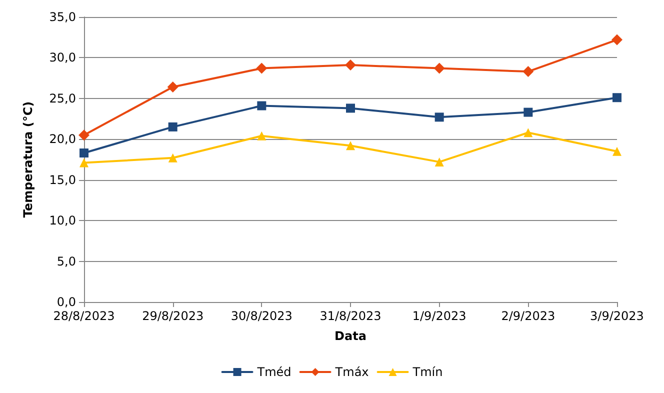 This screenshot has height=393, width=664. Describe the element at coordinates (528, 316) in the screenshot. I see `x-tick-label: 2/9/2023` at that location.